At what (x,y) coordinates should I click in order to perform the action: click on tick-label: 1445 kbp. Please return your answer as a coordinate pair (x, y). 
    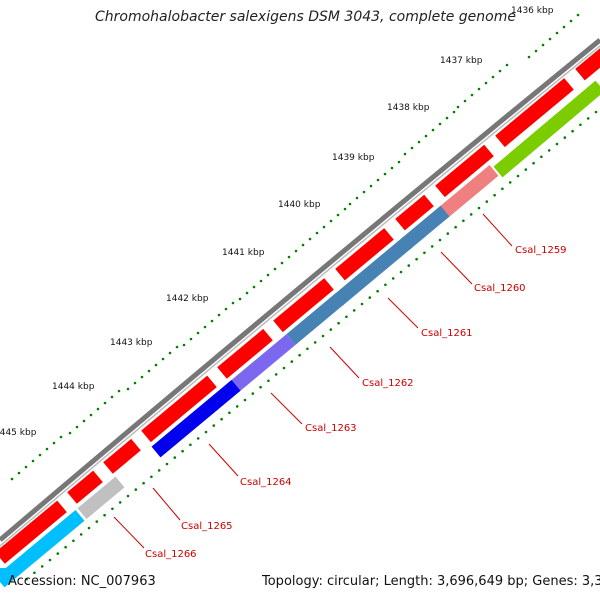
    Looking at the image, I should click on (18, 433).